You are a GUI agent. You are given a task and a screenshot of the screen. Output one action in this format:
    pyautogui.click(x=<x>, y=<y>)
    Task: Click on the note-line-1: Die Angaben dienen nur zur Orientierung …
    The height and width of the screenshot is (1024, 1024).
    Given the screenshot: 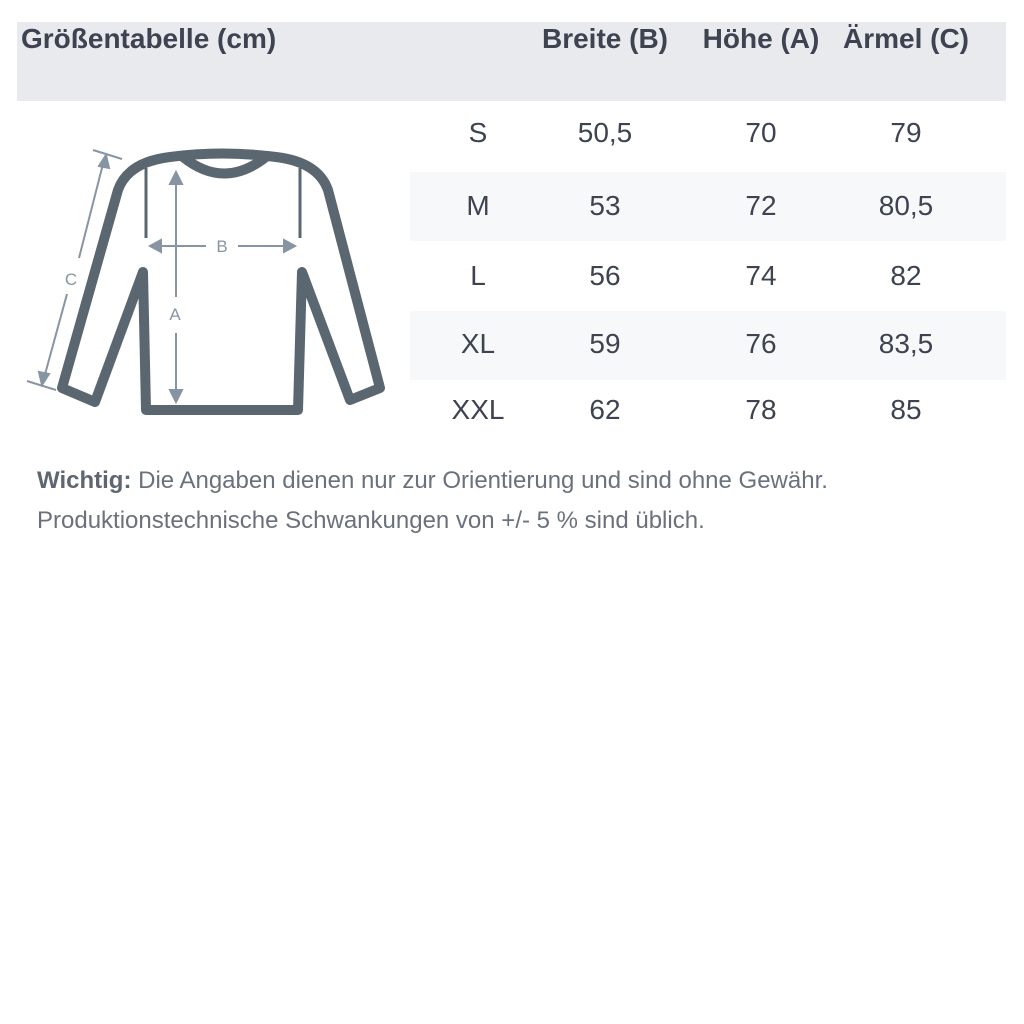 What is the action you would take?
    pyautogui.click(x=479, y=480)
    